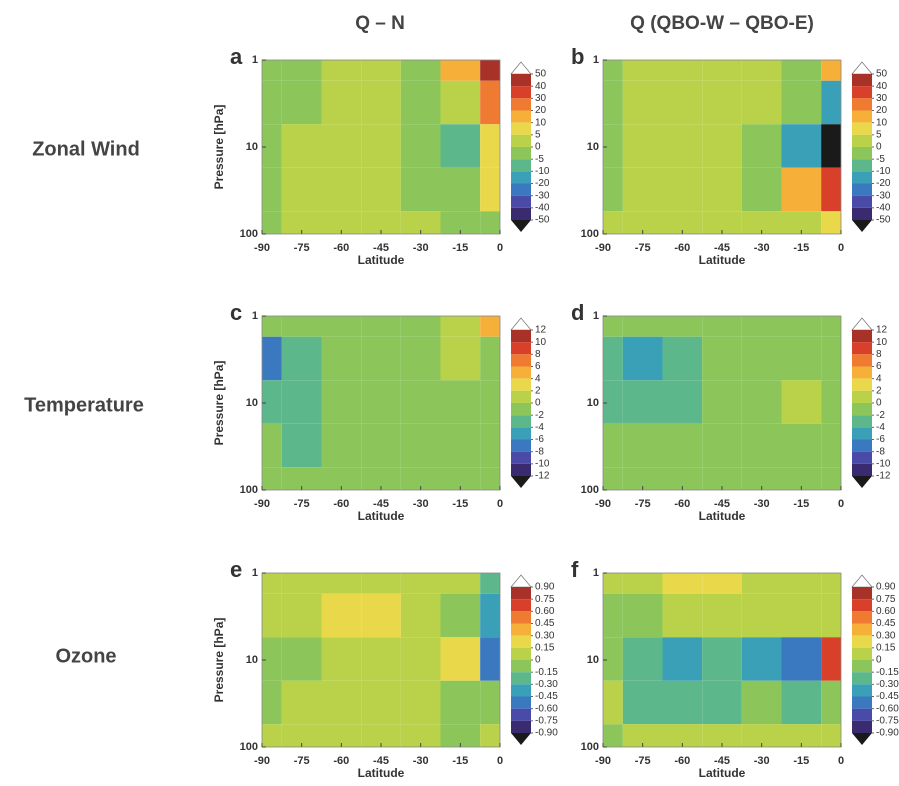 This screenshot has height=786, width=899. I want to click on colorbar-label: 0.90, so click(545, 587).